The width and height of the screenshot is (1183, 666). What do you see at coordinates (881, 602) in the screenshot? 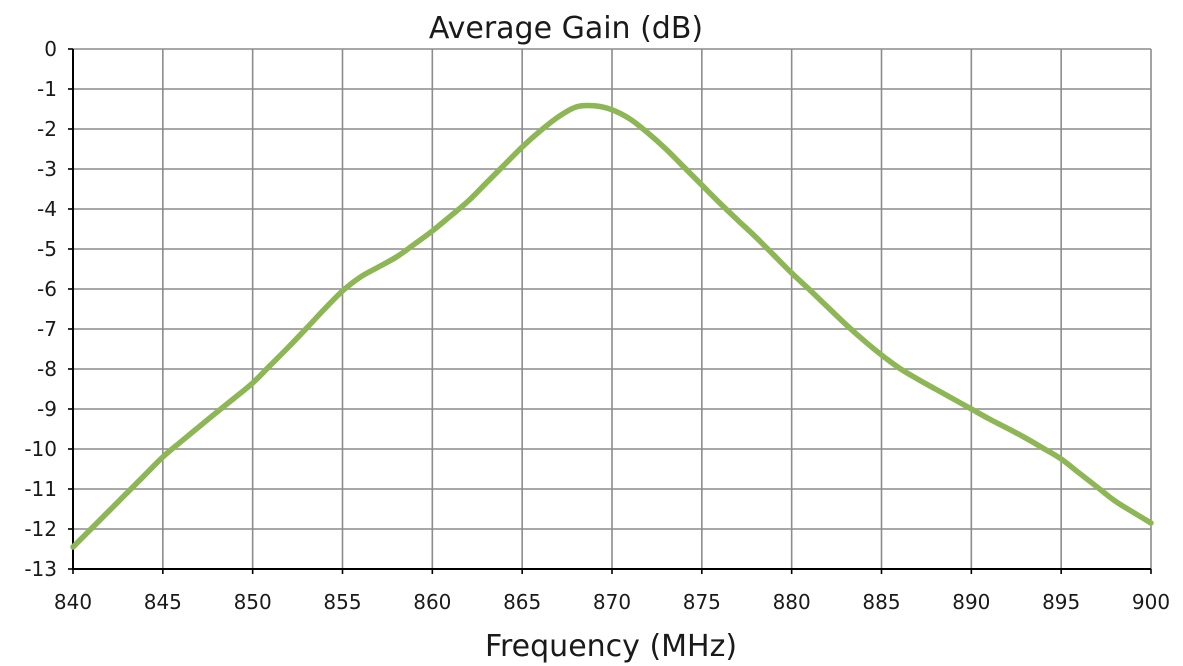
I see `x-tick-label: 885` at bounding box center [881, 602].